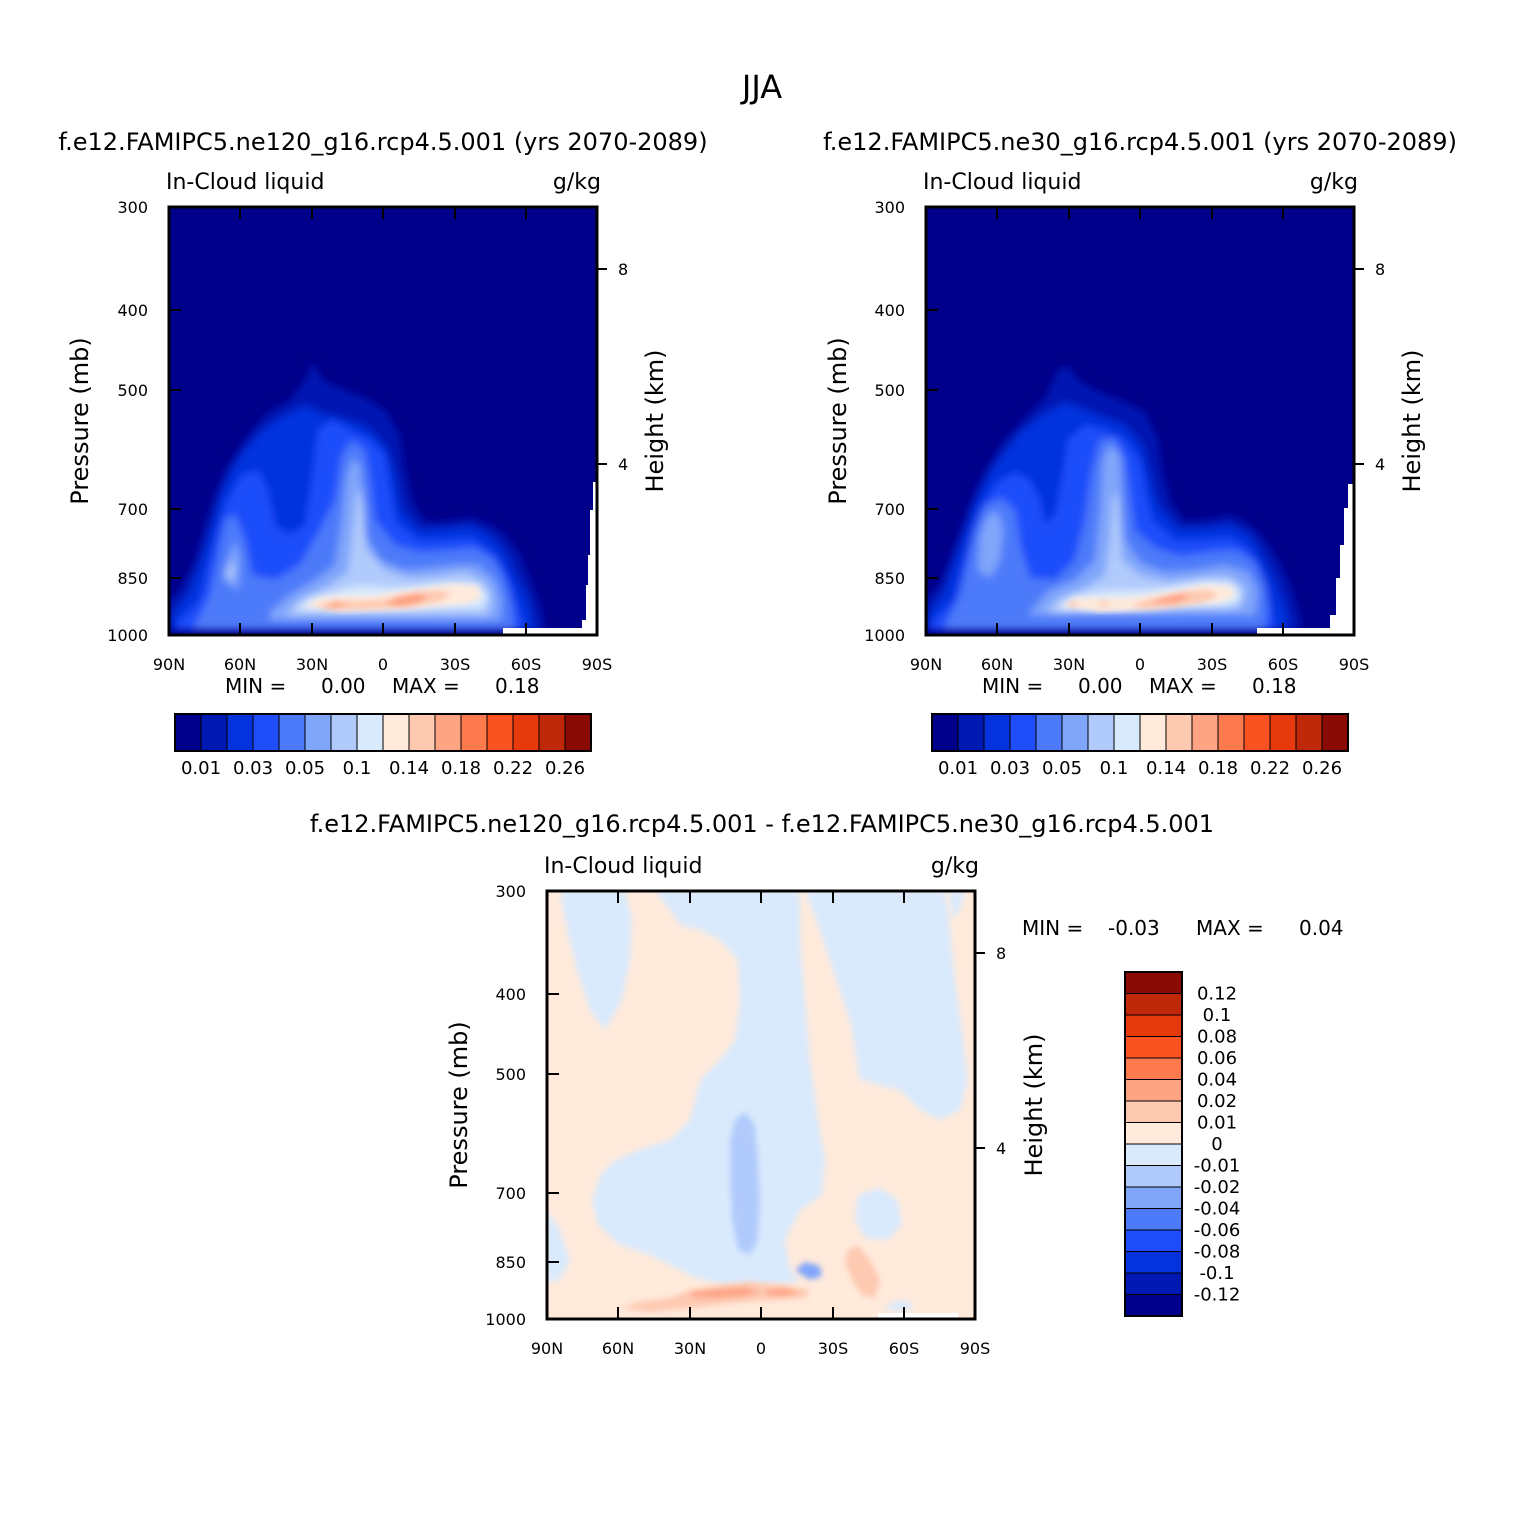 The image size is (1524, 1524). Describe the element at coordinates (889, 207) in the screenshot. I see `panel-2-ytick-300: 300` at that location.